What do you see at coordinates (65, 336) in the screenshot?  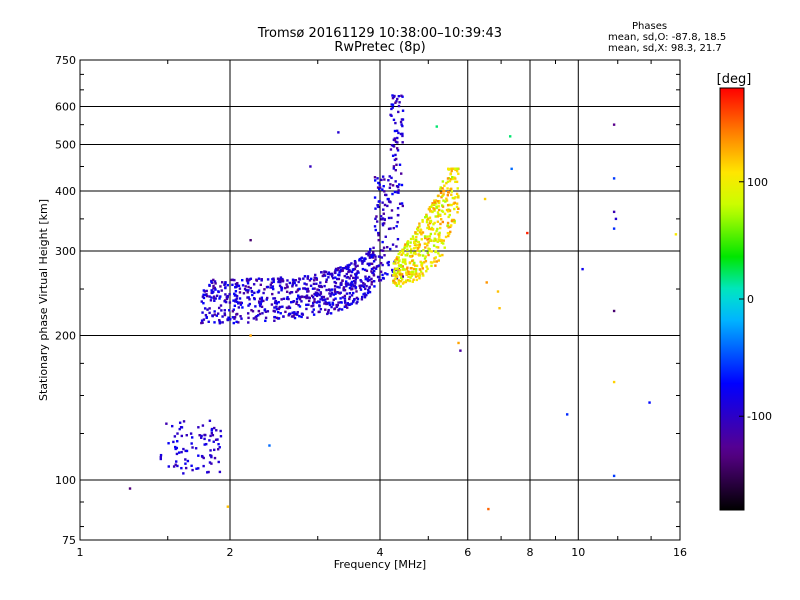 I see `y-tick-label: 200` at bounding box center [65, 336].